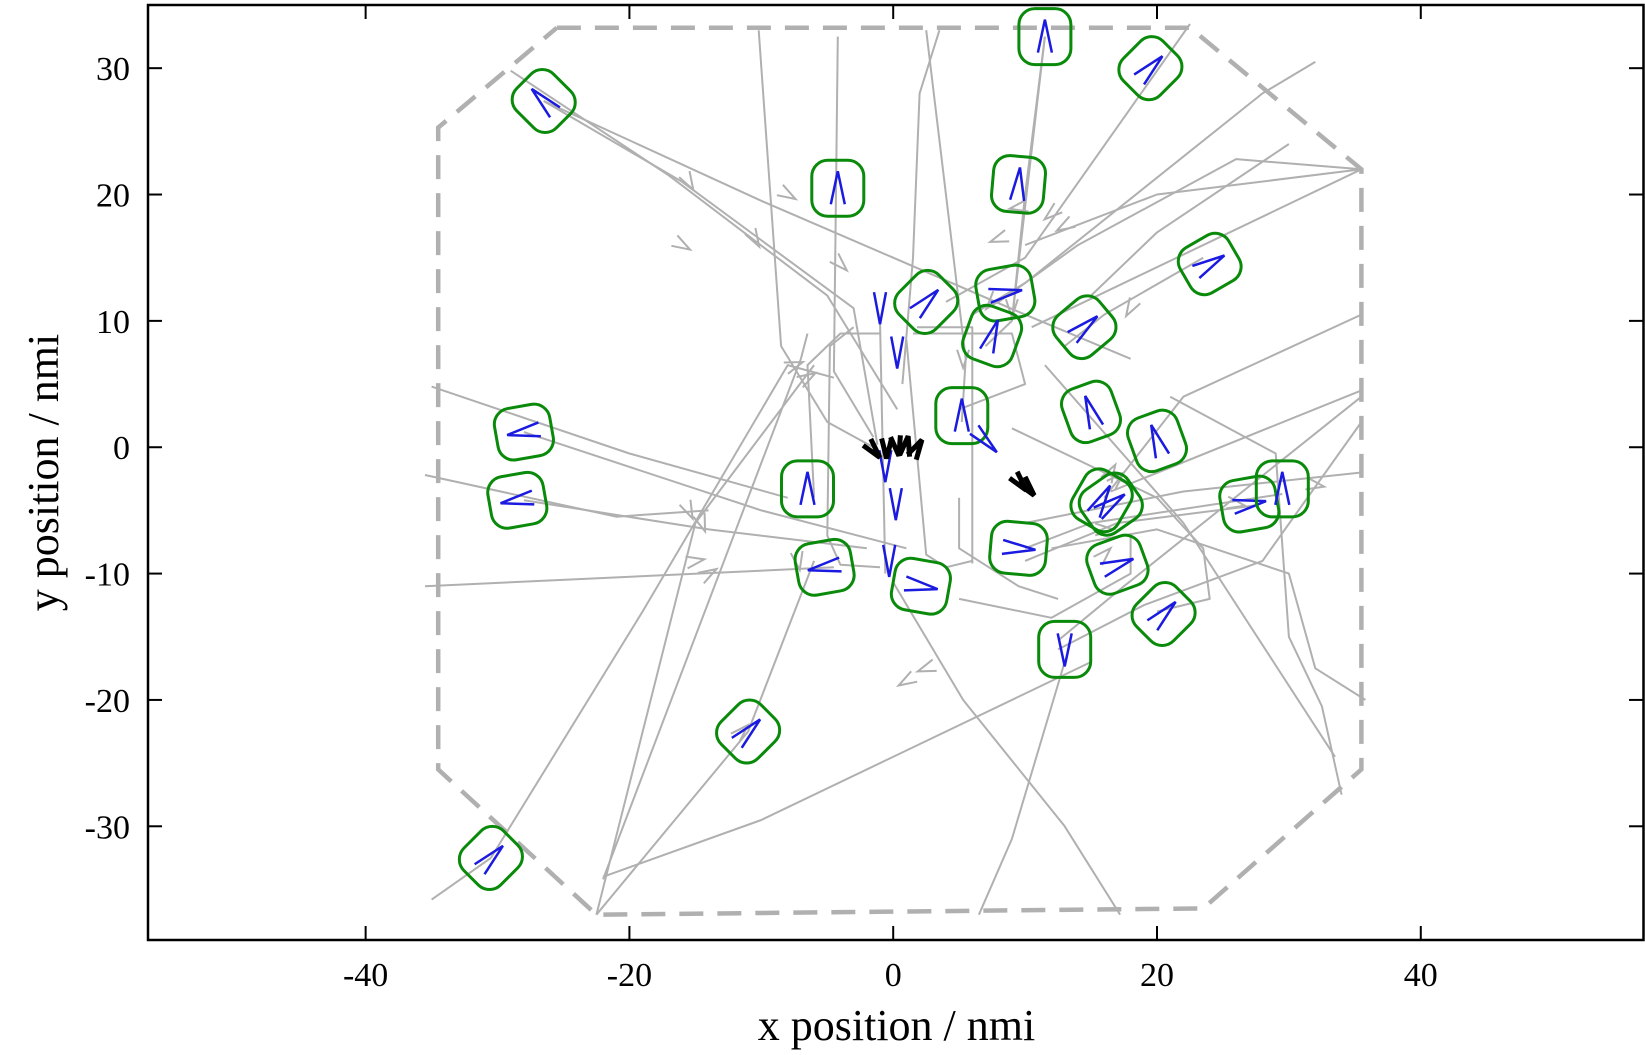 This screenshot has height=1055, width=1645. I want to click on x-tick-label: 0, so click(893, 975).